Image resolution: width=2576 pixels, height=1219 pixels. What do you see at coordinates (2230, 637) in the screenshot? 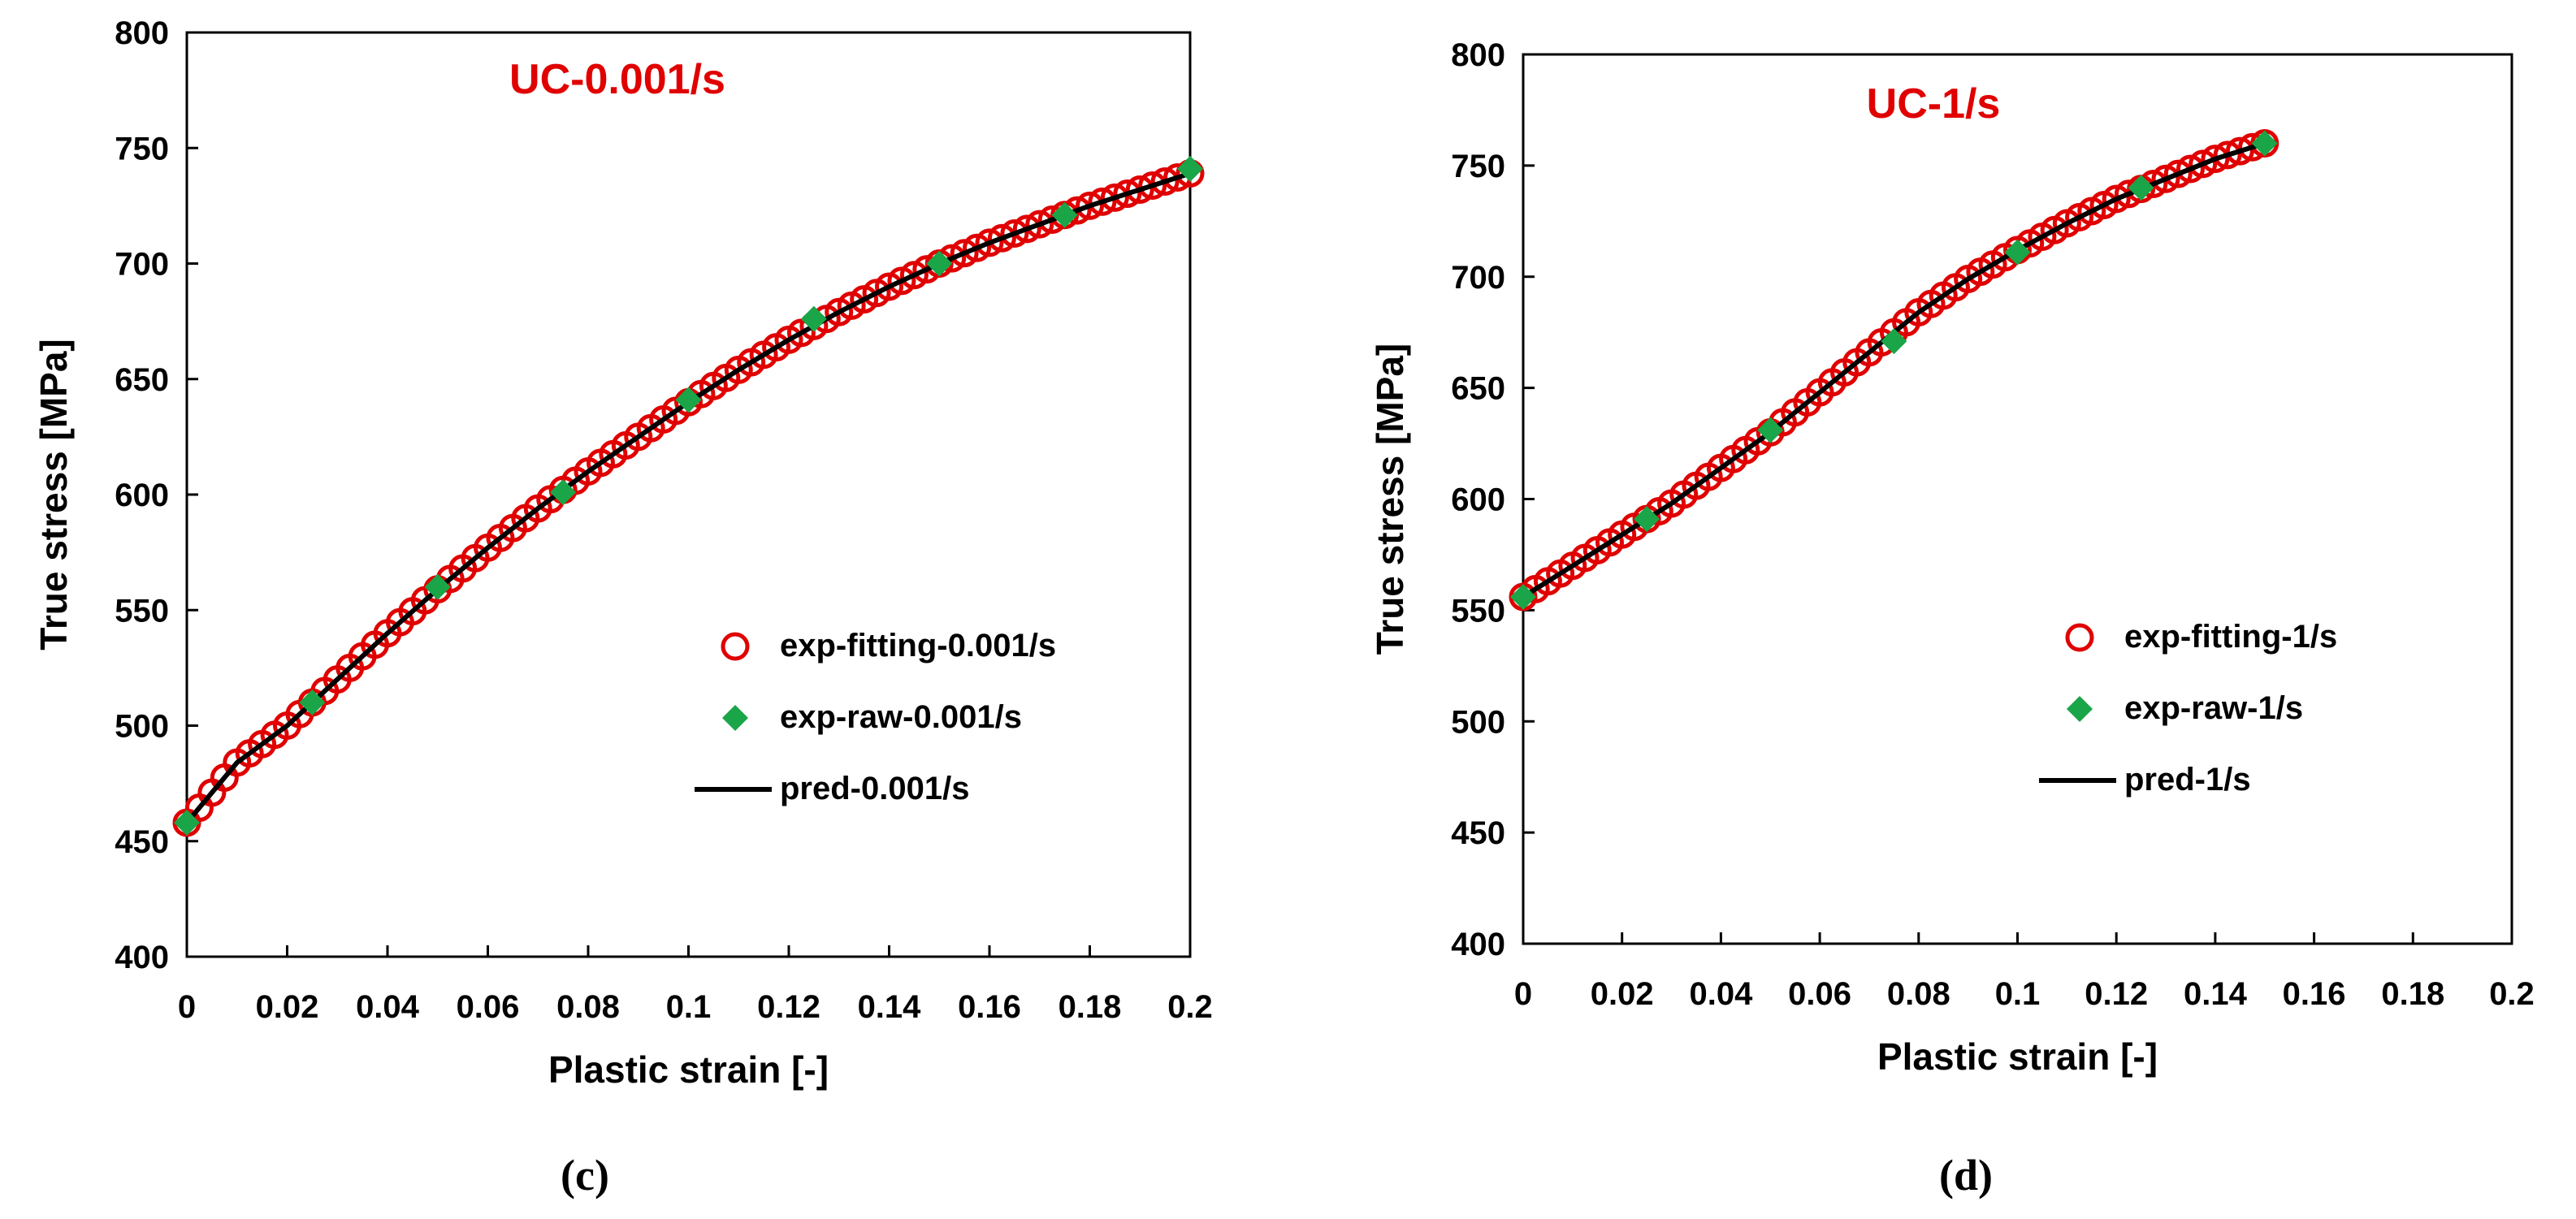
I see `legend-fitting-label: exp-fitting-1/s` at bounding box center [2230, 637].